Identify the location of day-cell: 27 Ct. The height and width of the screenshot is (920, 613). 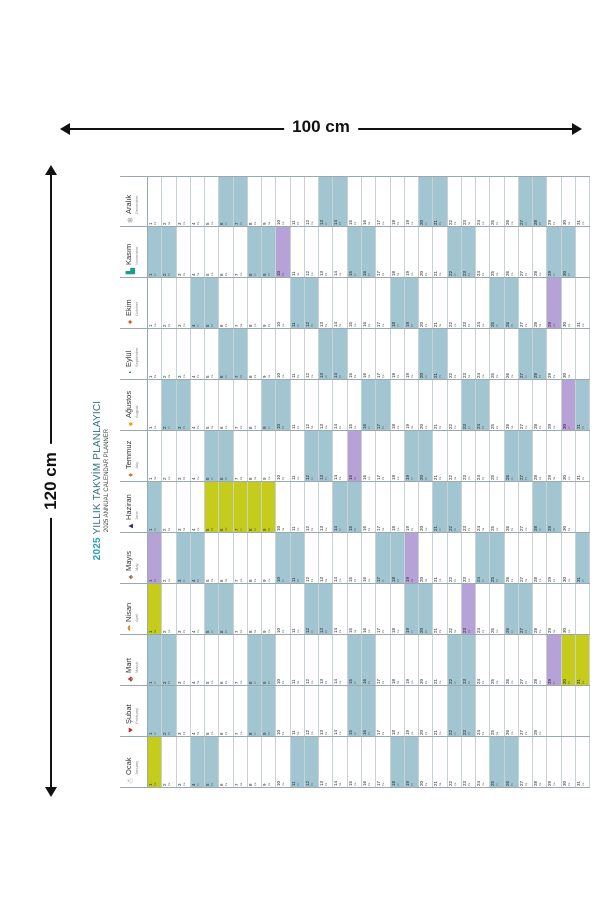
(526, 354).